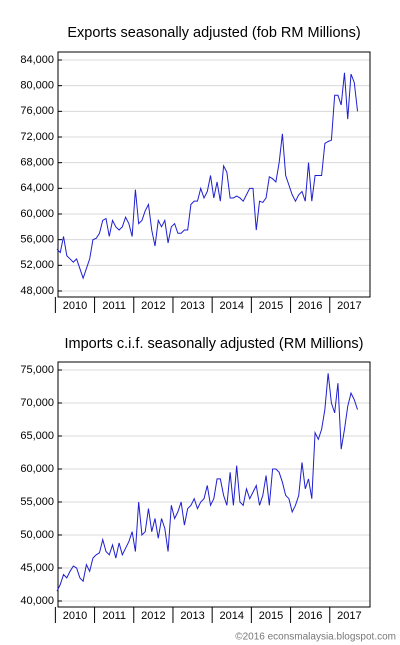 This screenshot has width=400, height=645. What do you see at coordinates (37, 535) in the screenshot?
I see `y-tick-label: 50,000` at bounding box center [37, 535].